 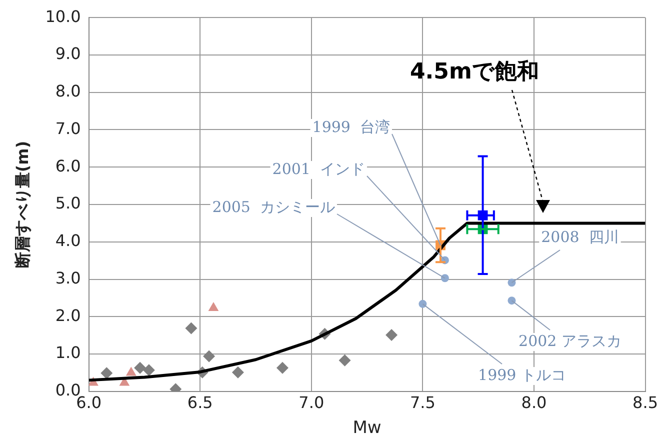 What do you see at coordinates (68, 278) in the screenshot?
I see `y-tick-label: 3.0` at bounding box center [68, 278].